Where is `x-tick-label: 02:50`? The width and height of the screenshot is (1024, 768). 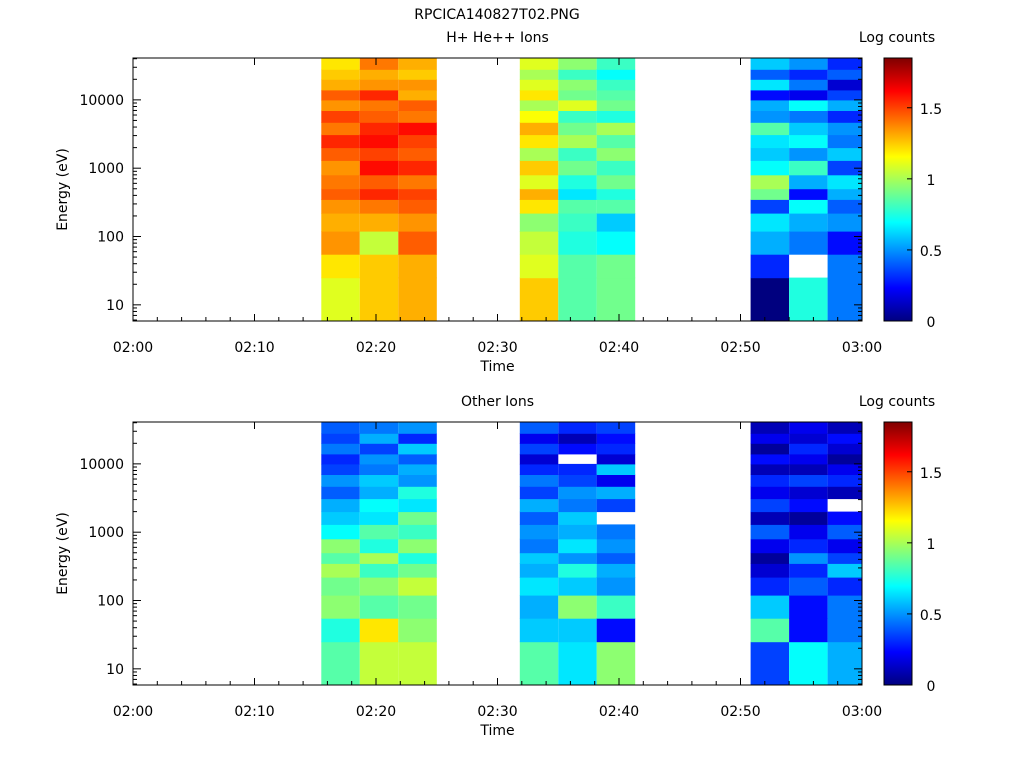
x-tick-label: 02:50 is located at coordinates (740, 348).